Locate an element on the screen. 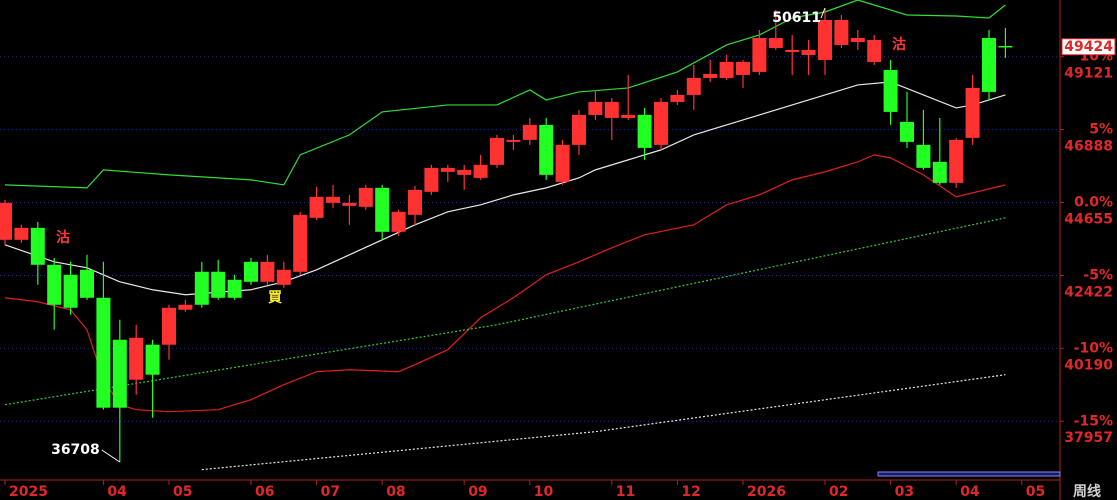  x-tick-label: 02 is located at coordinates (838, 492).